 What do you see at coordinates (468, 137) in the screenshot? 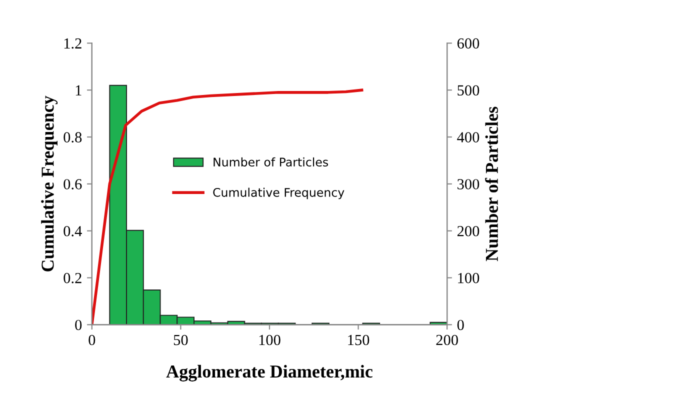
I see `y2-tick-label: 400` at bounding box center [468, 137].